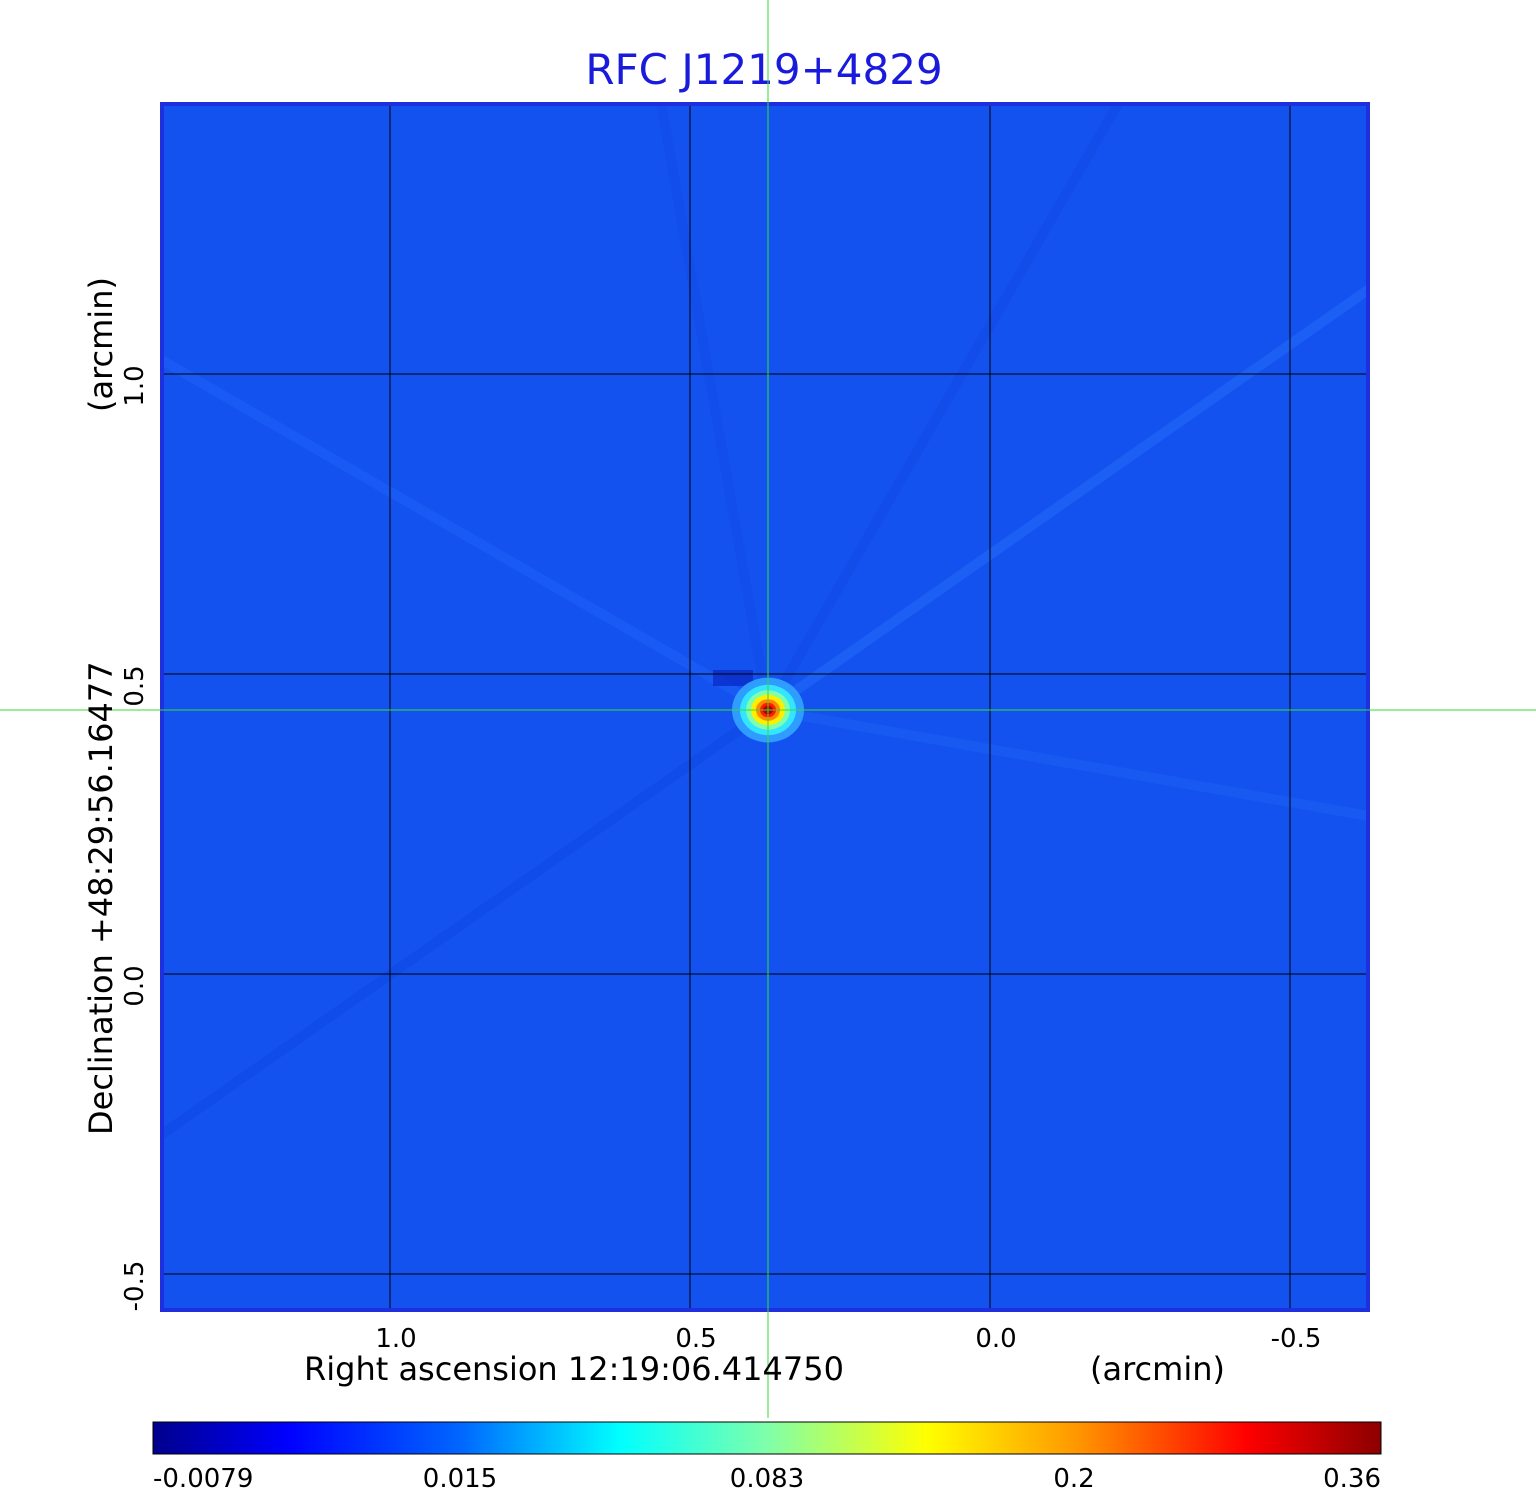  Describe the element at coordinates (135, 685) in the screenshot. I see `y-tick-label: 0.5` at that location.